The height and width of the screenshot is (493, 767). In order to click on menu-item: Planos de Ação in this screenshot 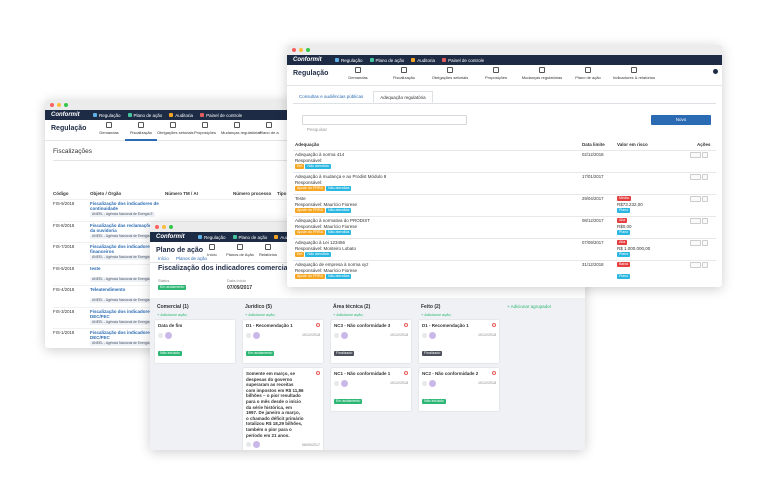, I will do `click(240, 252)`.